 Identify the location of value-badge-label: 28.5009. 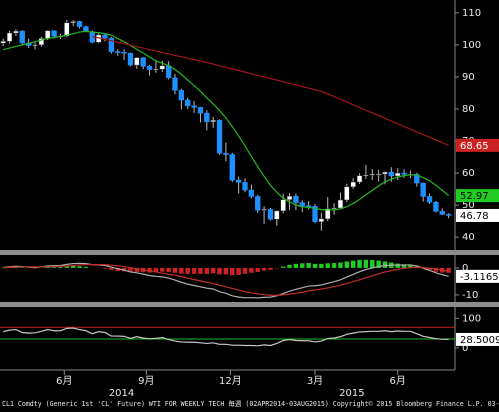
(479, 340).